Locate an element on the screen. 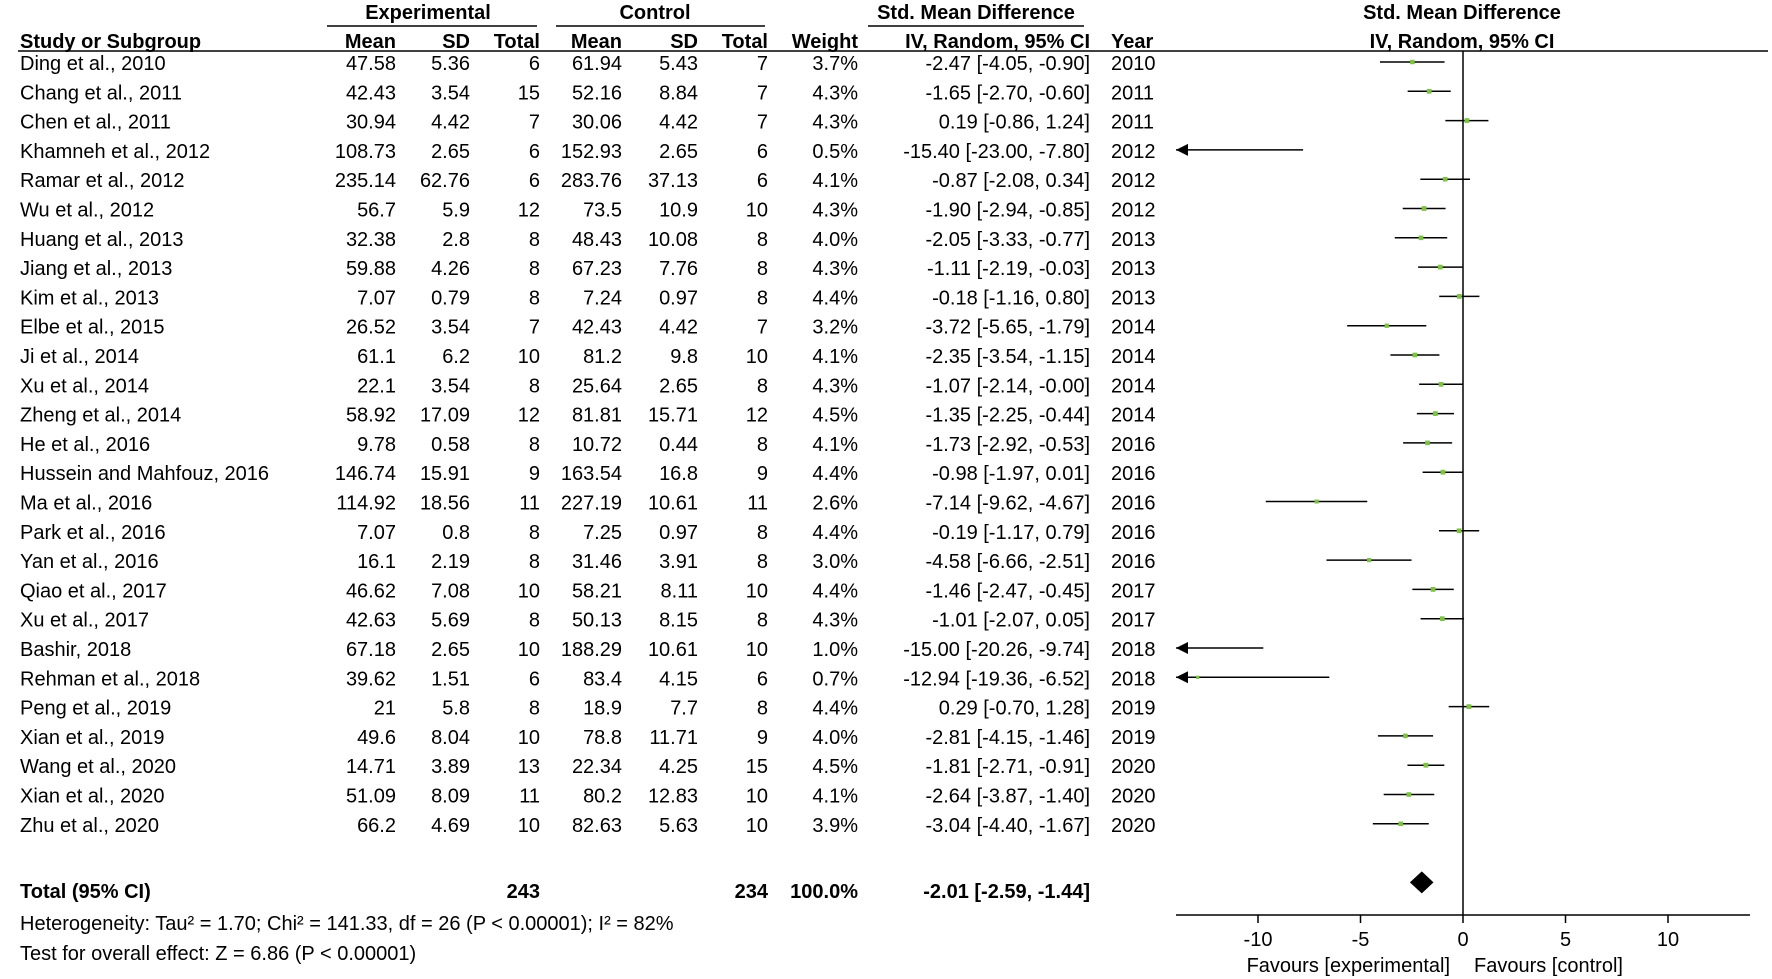 This screenshot has width=1772, height=979. cell-ci-text: -1.81 [-2.71, -0.91] is located at coordinates (1007, 767).